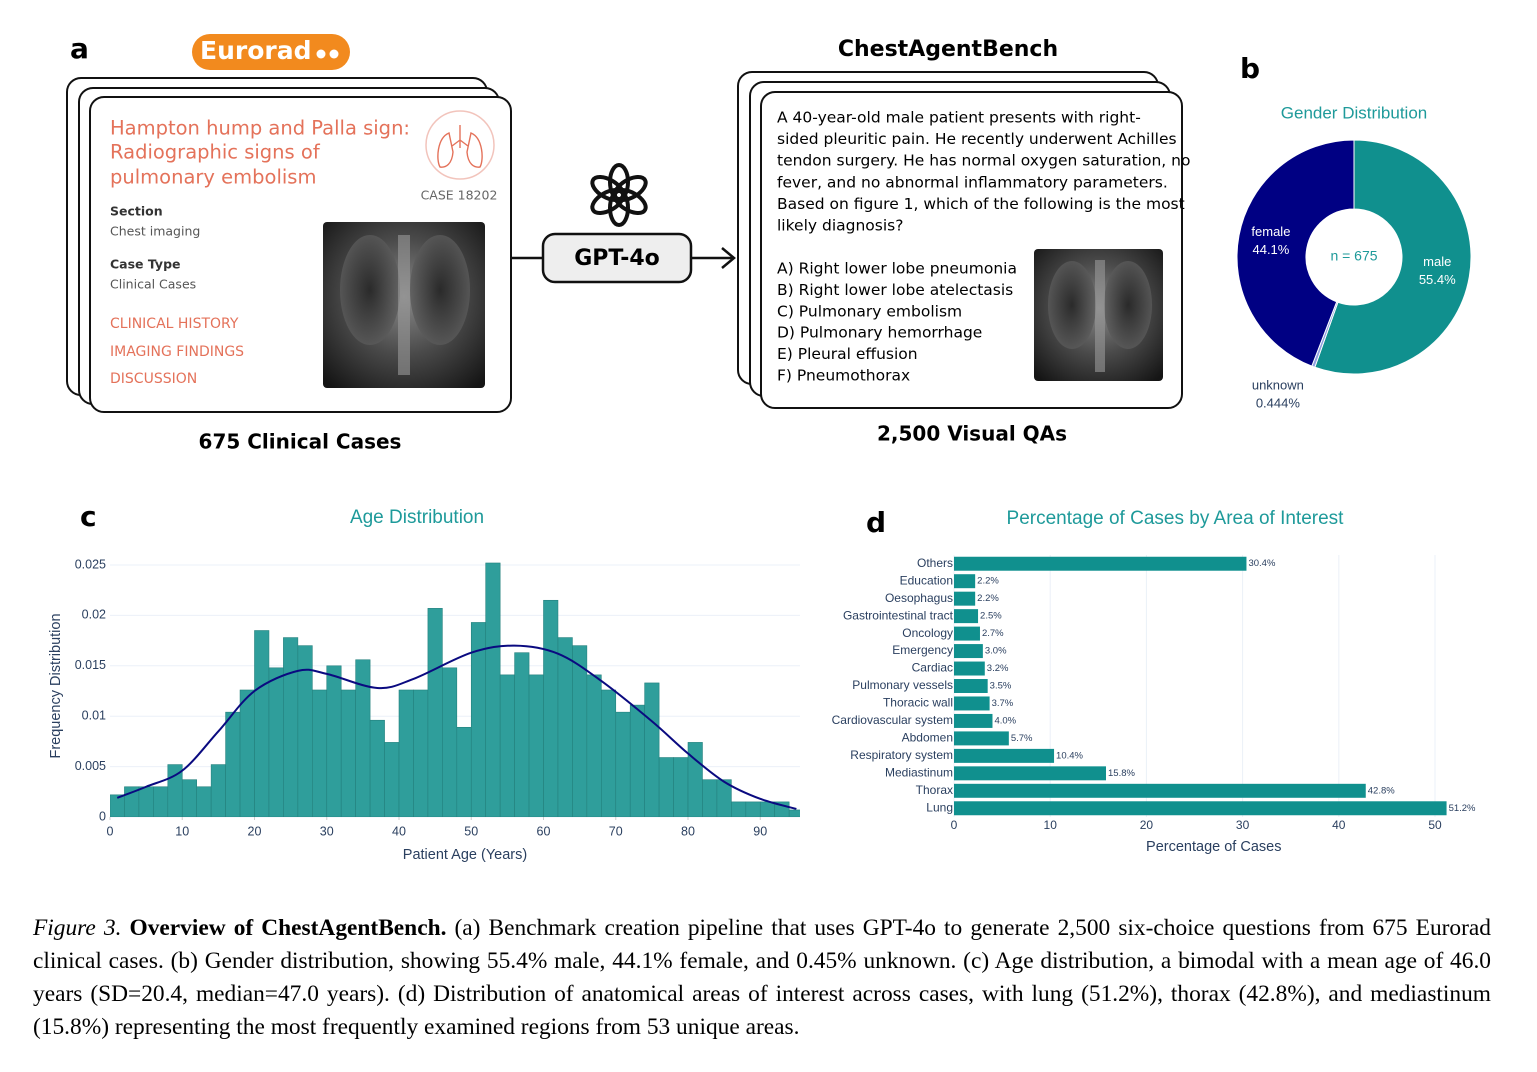 The width and height of the screenshot is (1537, 1072). What do you see at coordinates (90, 564) in the screenshot?
I see `y-tick-label: 0.025` at bounding box center [90, 564].